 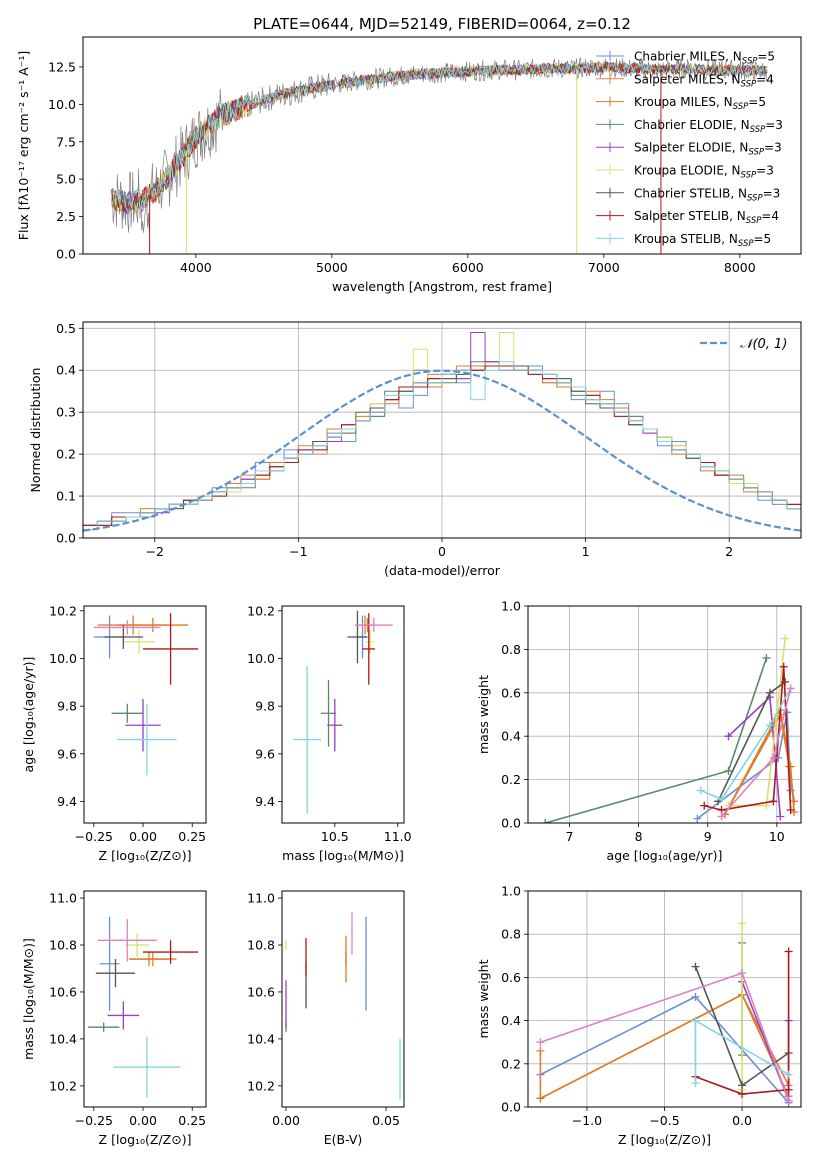 I want to click on weight-vs-age-xtick-label-2: 9, so click(x=708, y=836).